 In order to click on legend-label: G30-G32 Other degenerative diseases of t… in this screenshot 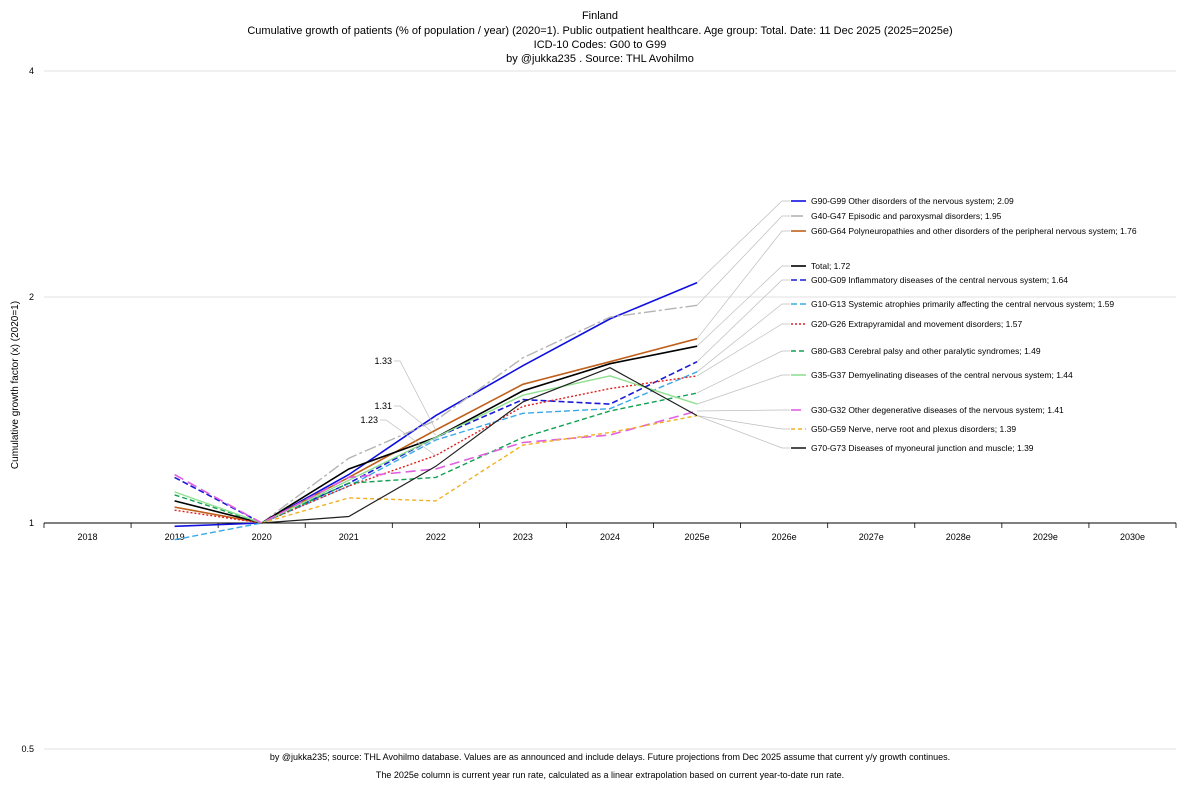, I will do `click(937, 410)`.